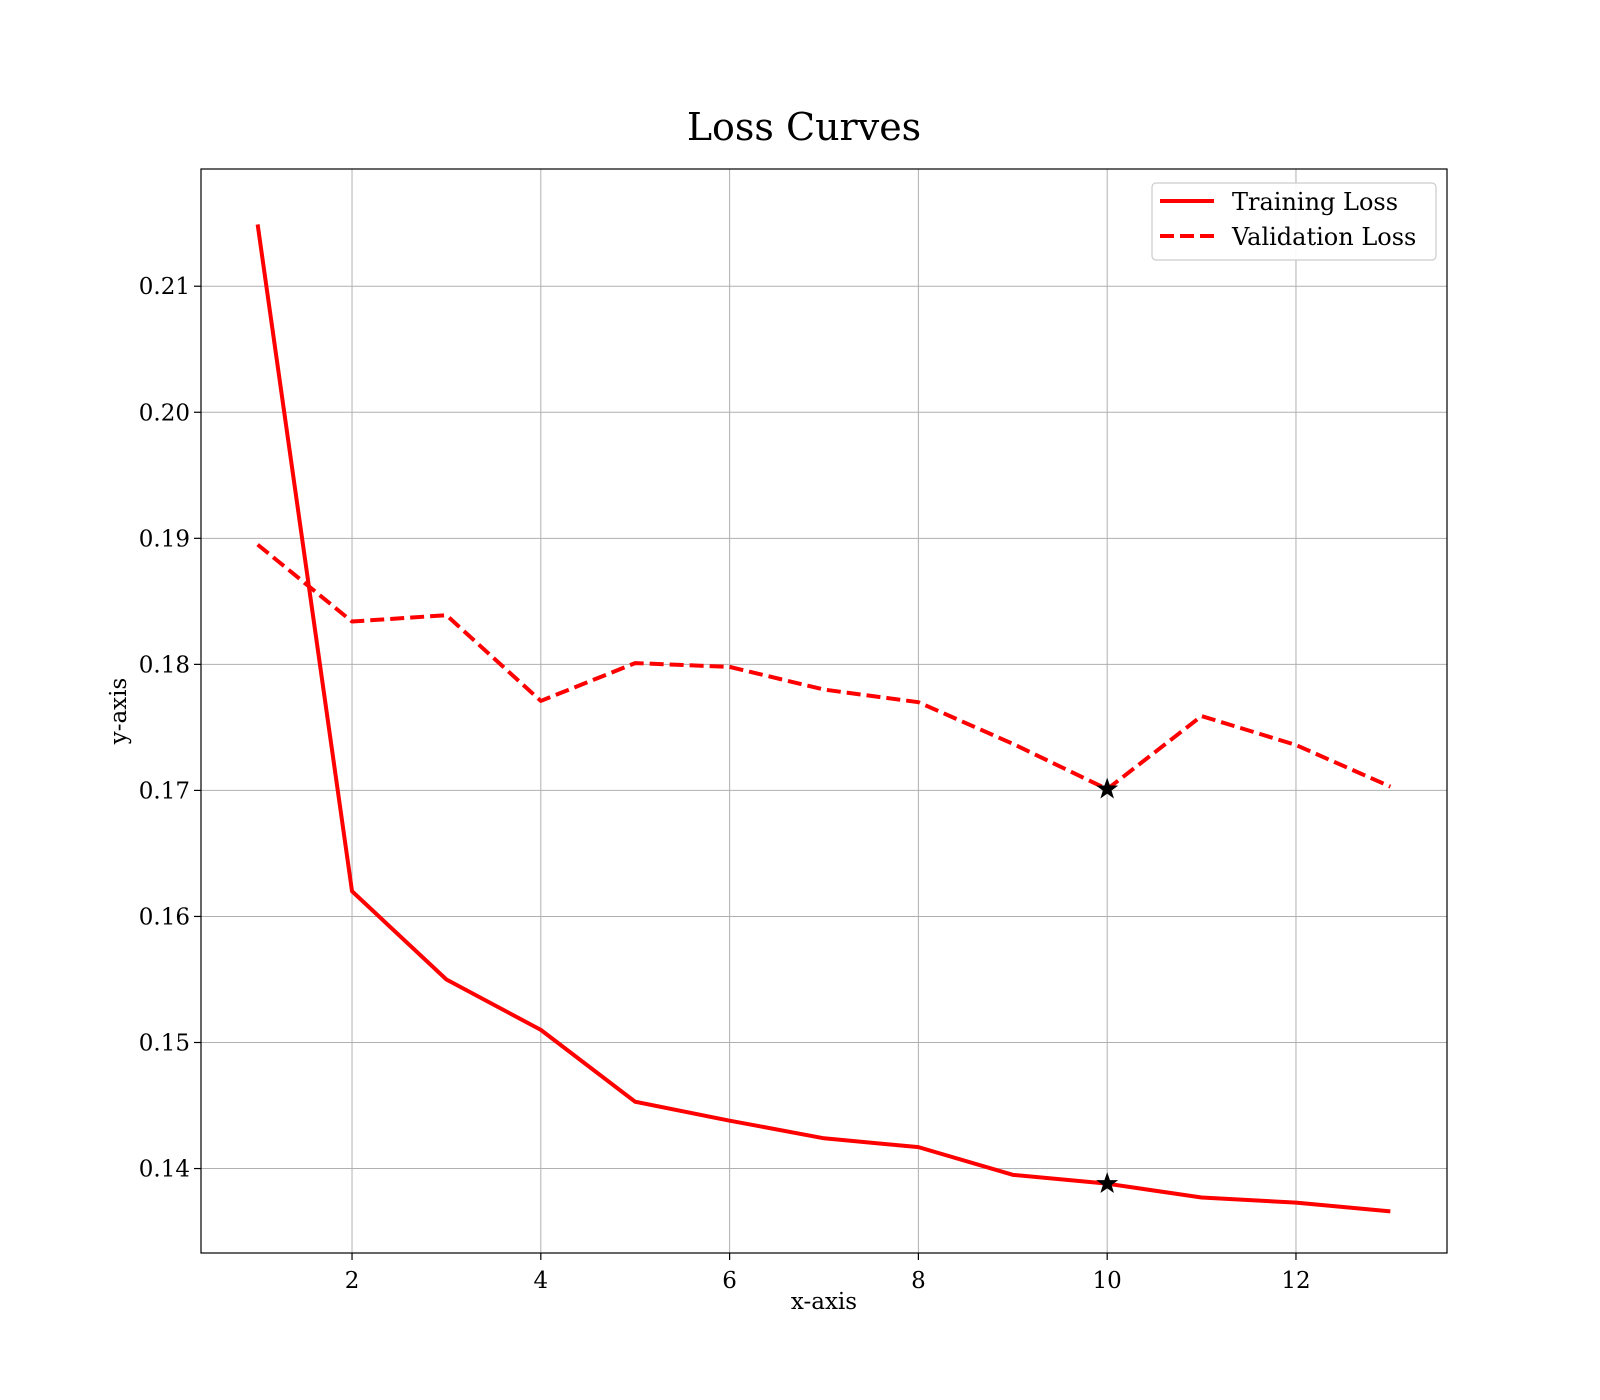 The height and width of the screenshot is (1400, 1600). I want to click on chart-title: Loss Curves, so click(804, 127).